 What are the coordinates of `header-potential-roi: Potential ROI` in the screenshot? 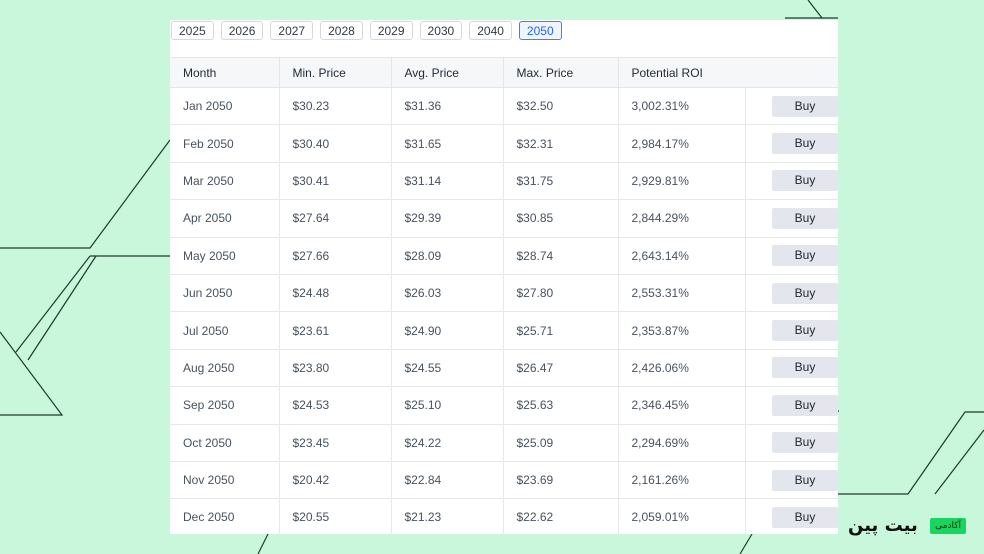 It's located at (728, 72).